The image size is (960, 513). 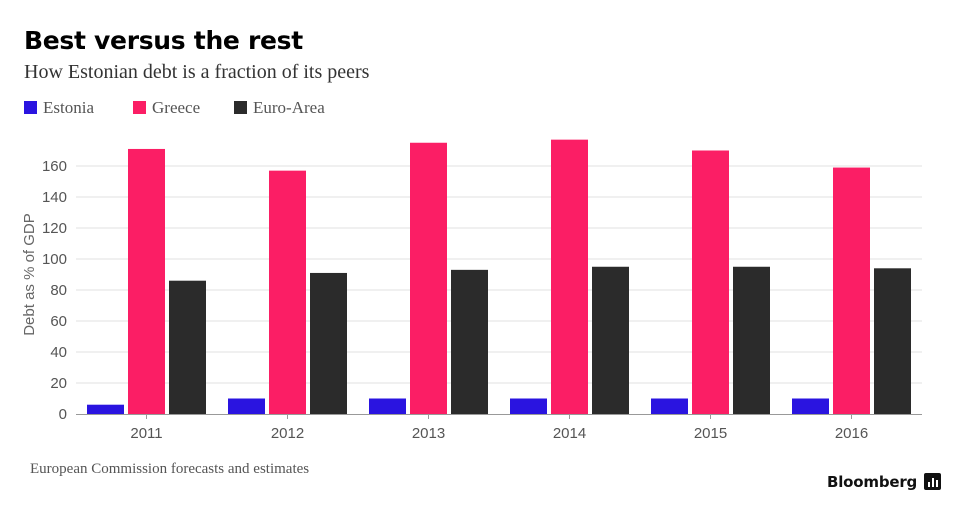 I want to click on y-tick-label: 120, so click(x=54, y=228).